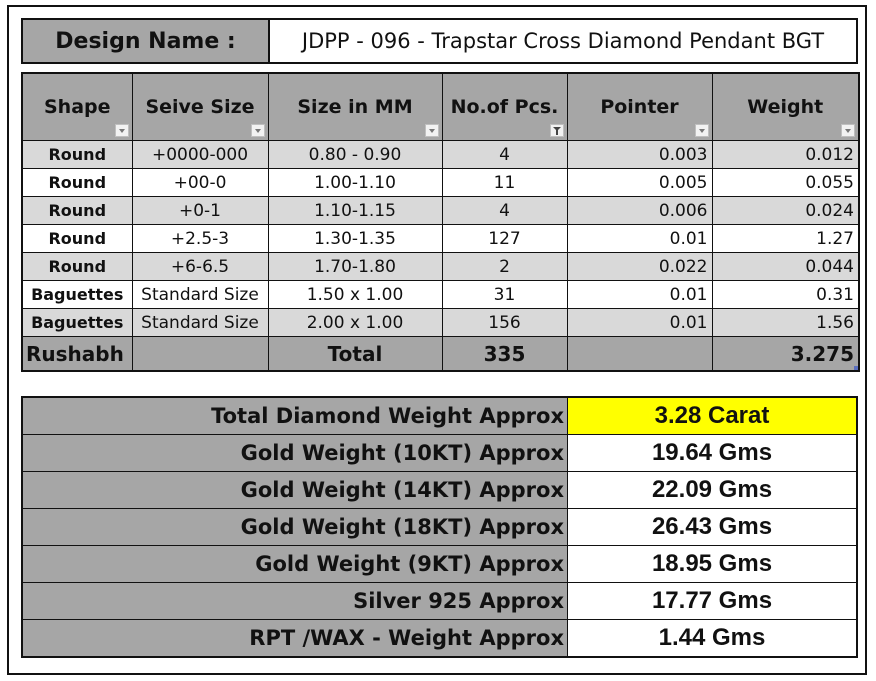 The image size is (876, 681). What do you see at coordinates (504, 354) in the screenshot?
I see `cell-total-pcs: 335` at bounding box center [504, 354].